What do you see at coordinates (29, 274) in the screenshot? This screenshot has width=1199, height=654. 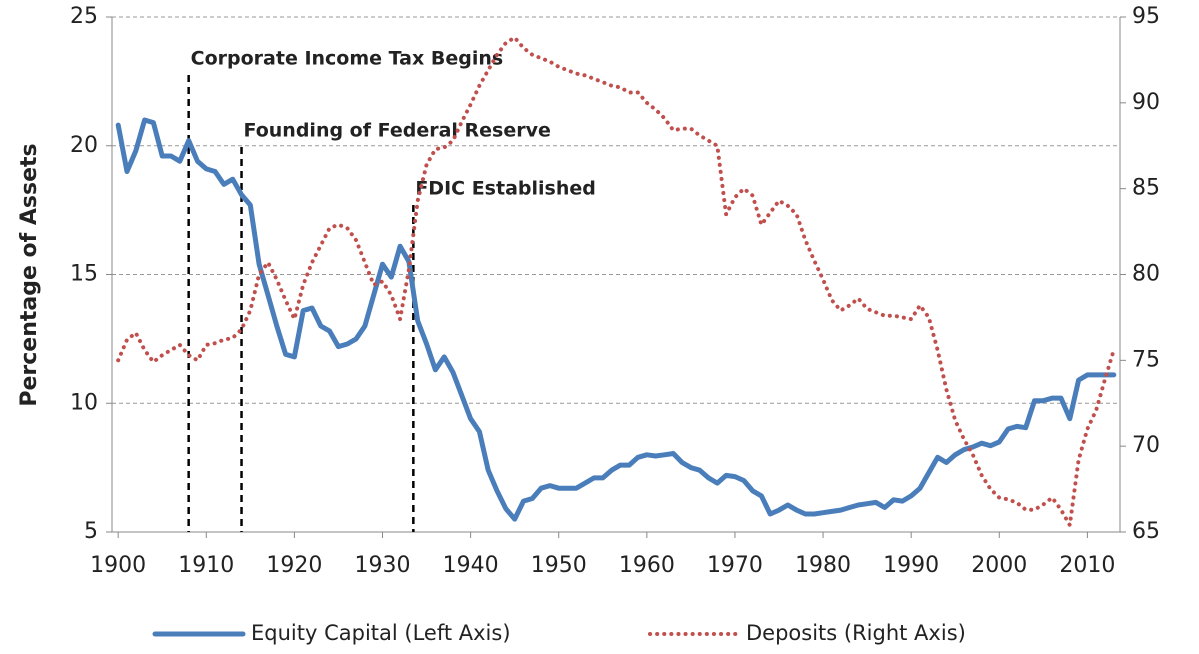 I see `y-axis-label: Percentage of Assets` at bounding box center [29, 274].